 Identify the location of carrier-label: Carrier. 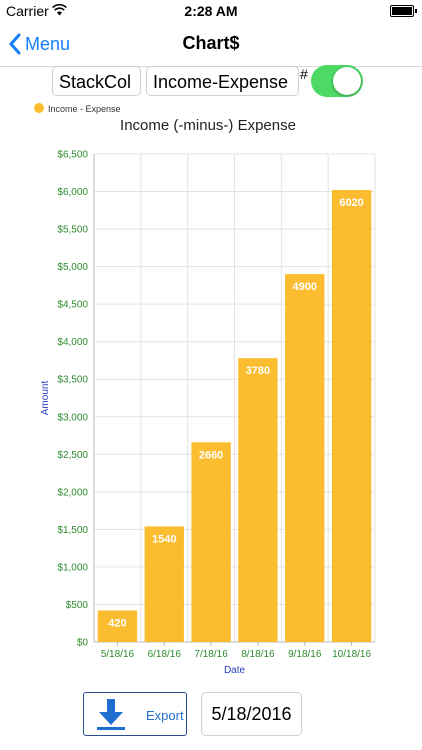
(27, 11).